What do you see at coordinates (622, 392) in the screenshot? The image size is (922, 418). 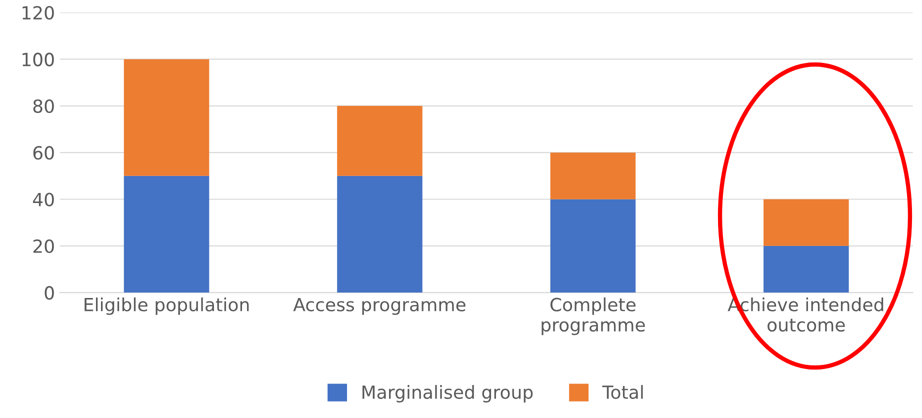 I see `legend-label: Total` at bounding box center [622, 392].